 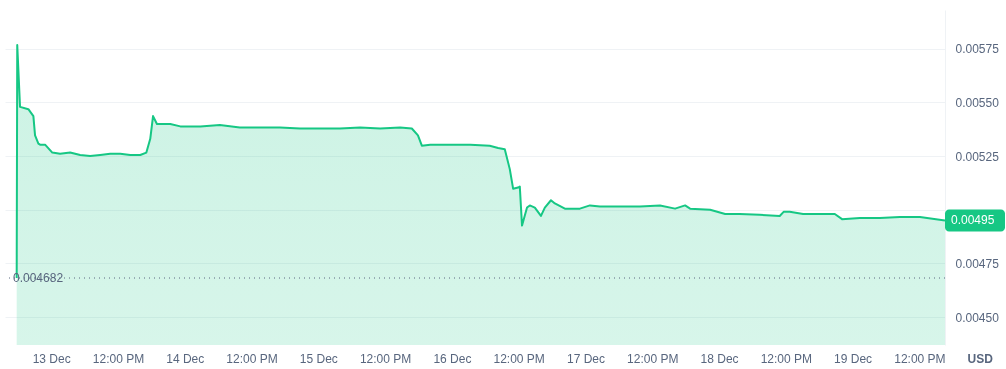 I want to click on y-tick-label: 0.00525, so click(x=977, y=156).